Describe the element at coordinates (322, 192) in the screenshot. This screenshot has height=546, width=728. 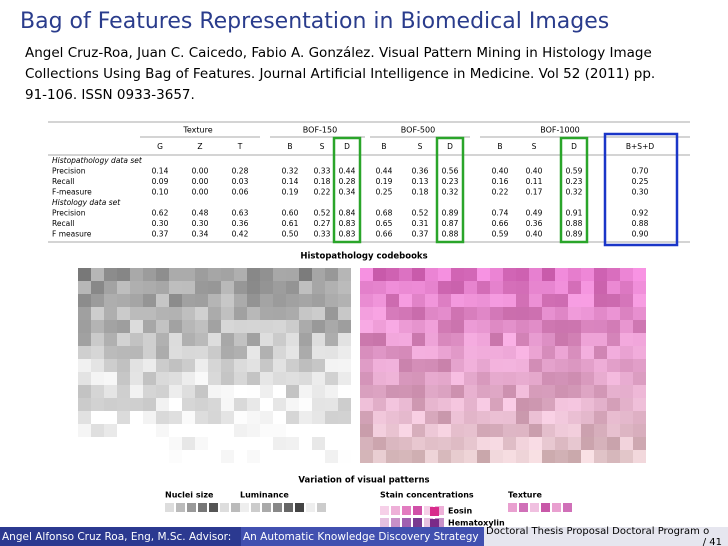
I see `table-cell: 0.22` at that location.